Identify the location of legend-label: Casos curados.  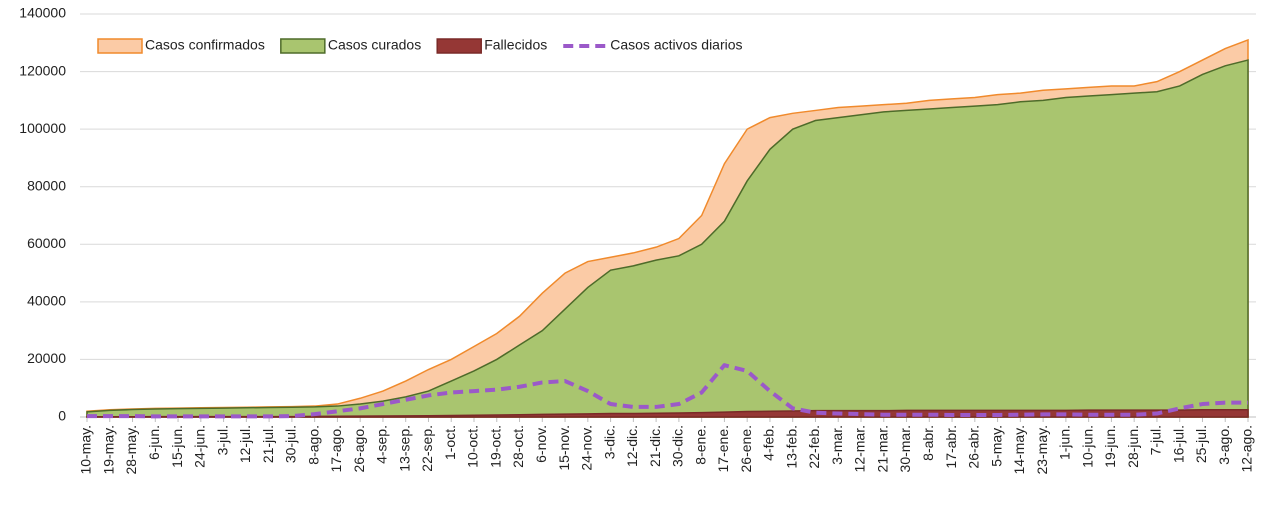
(374, 45).